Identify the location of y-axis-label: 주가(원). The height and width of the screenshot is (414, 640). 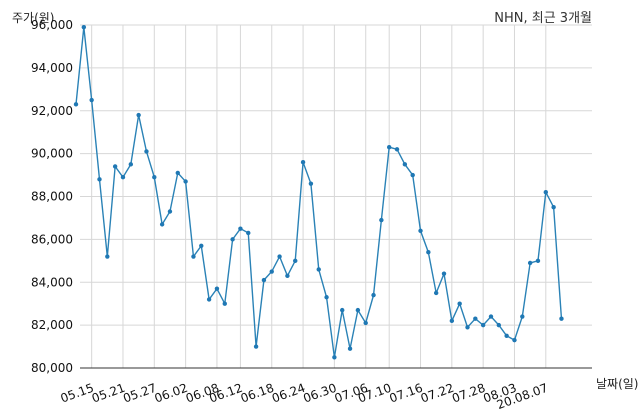
(33, 18).